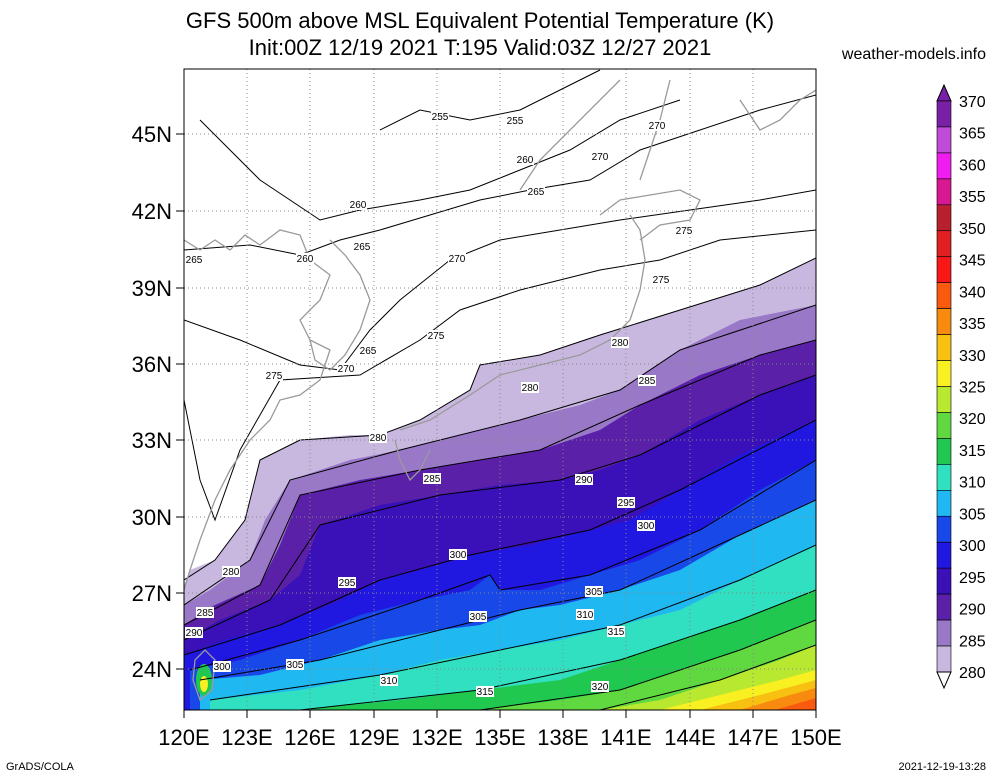 This screenshot has width=1000, height=779. What do you see at coordinates (972, 641) in the screenshot?
I see `colorbar-label: 285` at bounding box center [972, 641].